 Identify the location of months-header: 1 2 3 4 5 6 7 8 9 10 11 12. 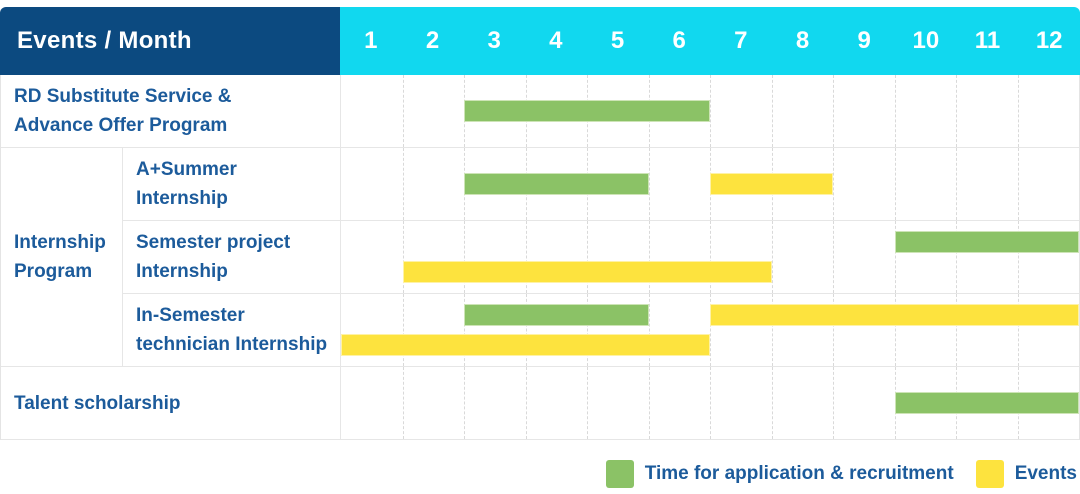
(710, 41).